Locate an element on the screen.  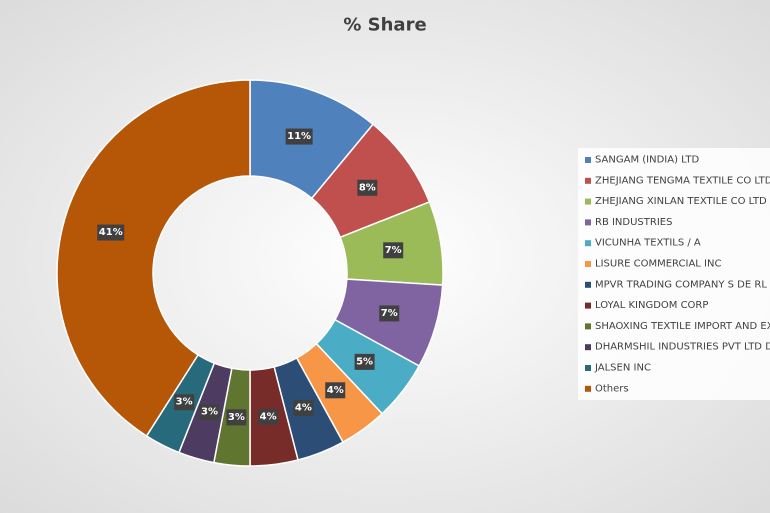
data-label-group: 41% is located at coordinates (111, 232).